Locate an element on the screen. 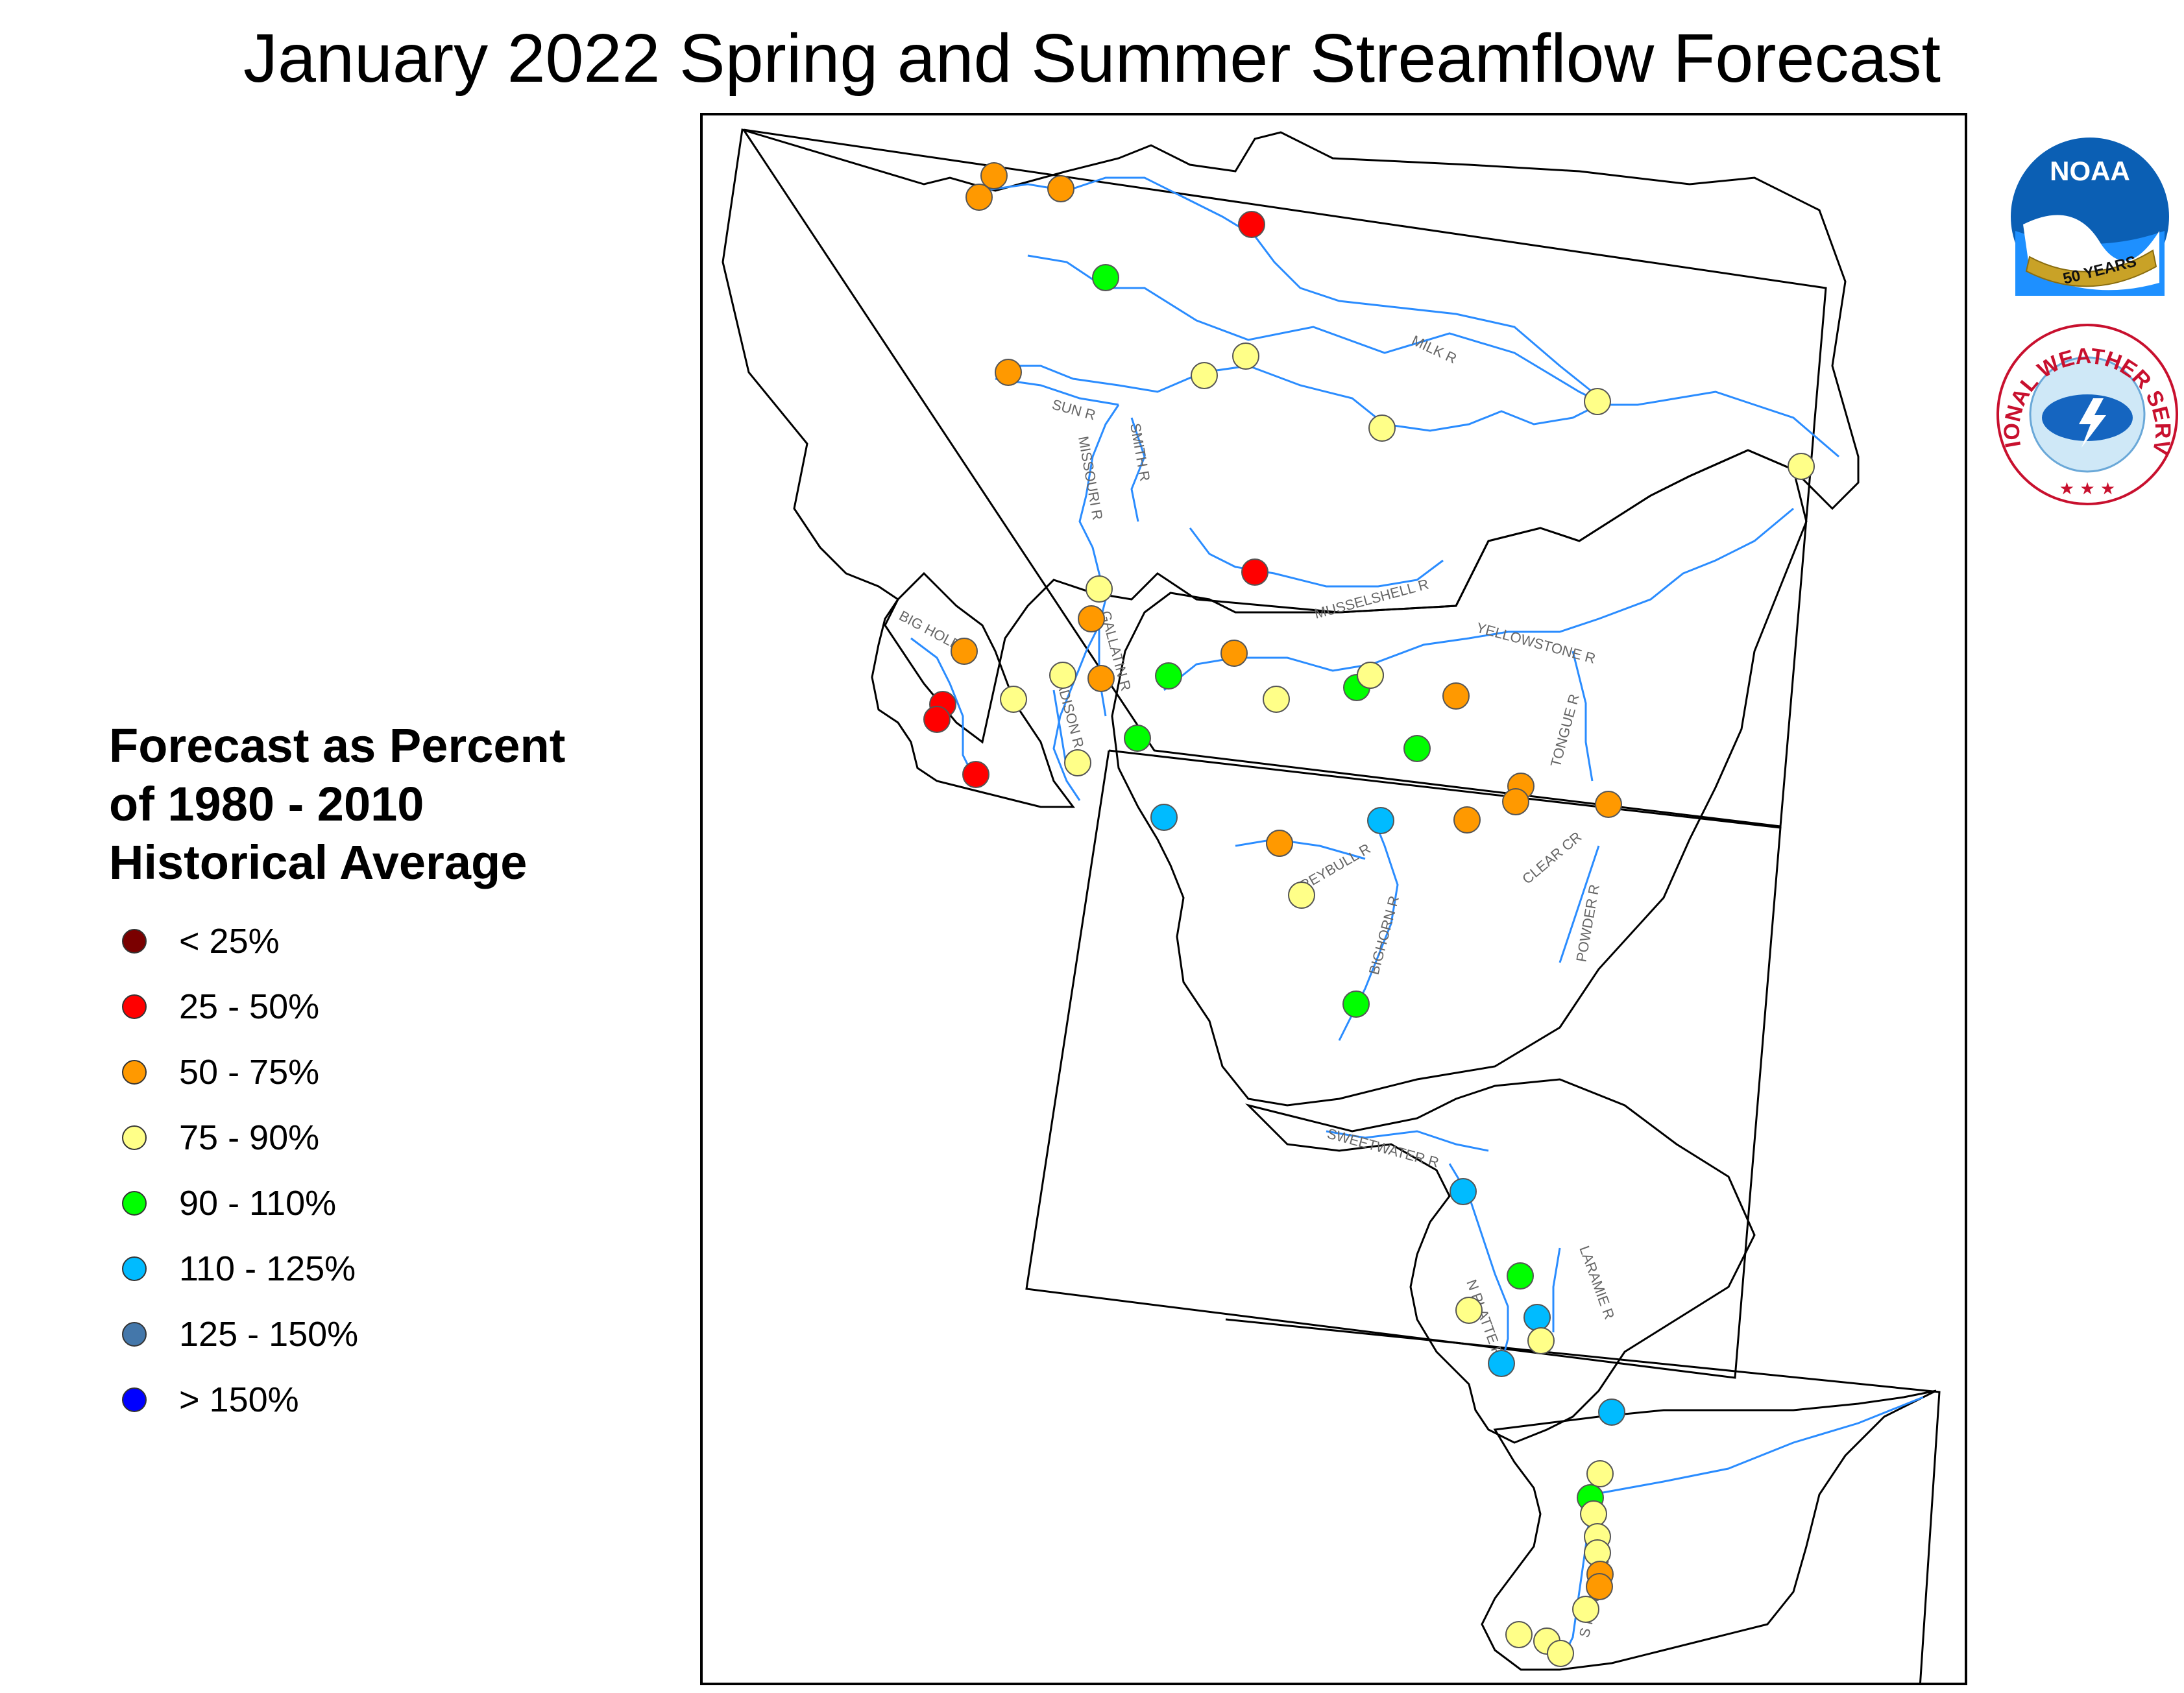 Image resolution: width=2184 pixels, height=1693 pixels. lightning-icon is located at coordinates (2092, 423).